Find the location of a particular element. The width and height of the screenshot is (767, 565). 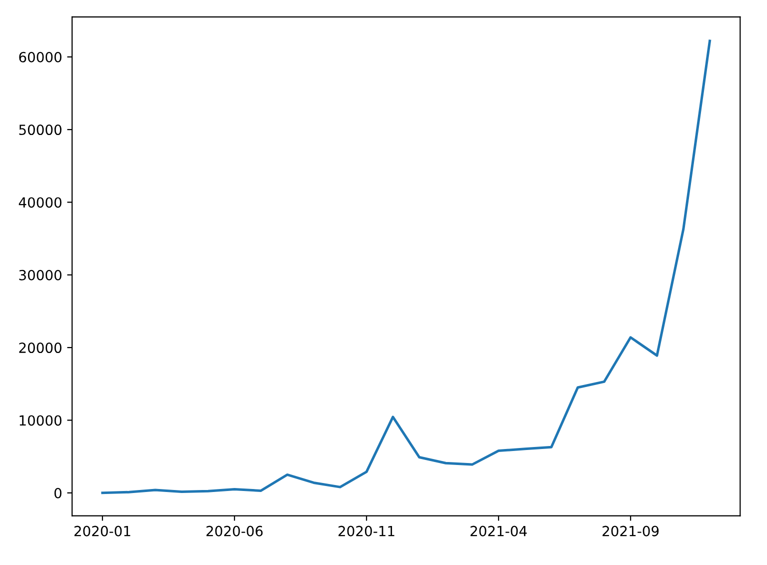

x-tick-label: 2020-11 is located at coordinates (366, 531).